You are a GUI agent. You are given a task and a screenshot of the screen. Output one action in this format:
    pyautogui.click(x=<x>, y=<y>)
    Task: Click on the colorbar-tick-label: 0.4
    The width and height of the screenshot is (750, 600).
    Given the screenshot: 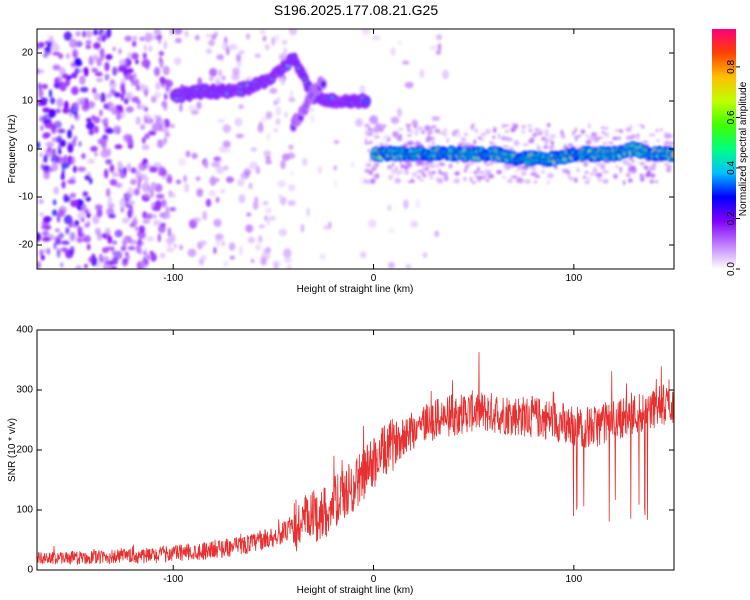 What is the action you would take?
    pyautogui.click(x=731, y=168)
    